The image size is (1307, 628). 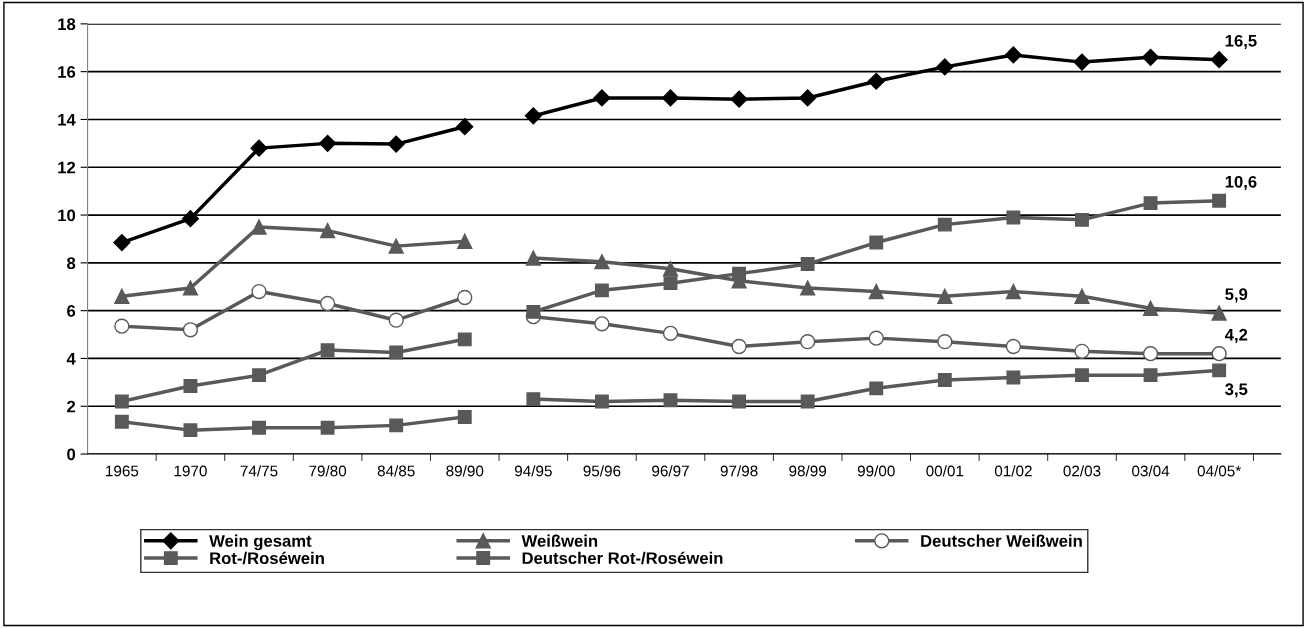 I want to click on data-label: 10,6, so click(x=1241, y=183).